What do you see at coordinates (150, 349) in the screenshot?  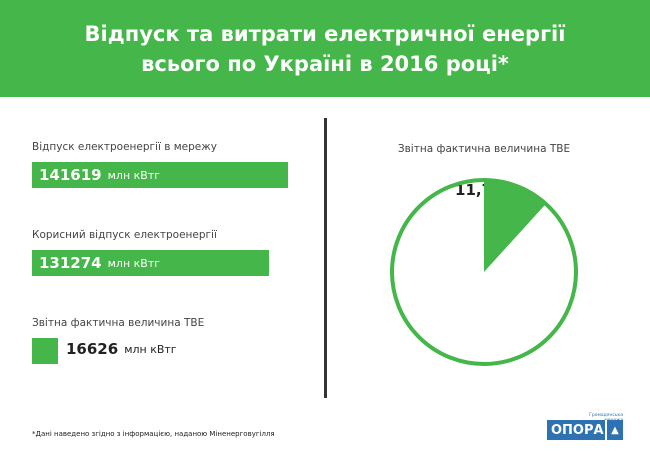 I see `bar-unit-3: млн кВтг` at bounding box center [150, 349].